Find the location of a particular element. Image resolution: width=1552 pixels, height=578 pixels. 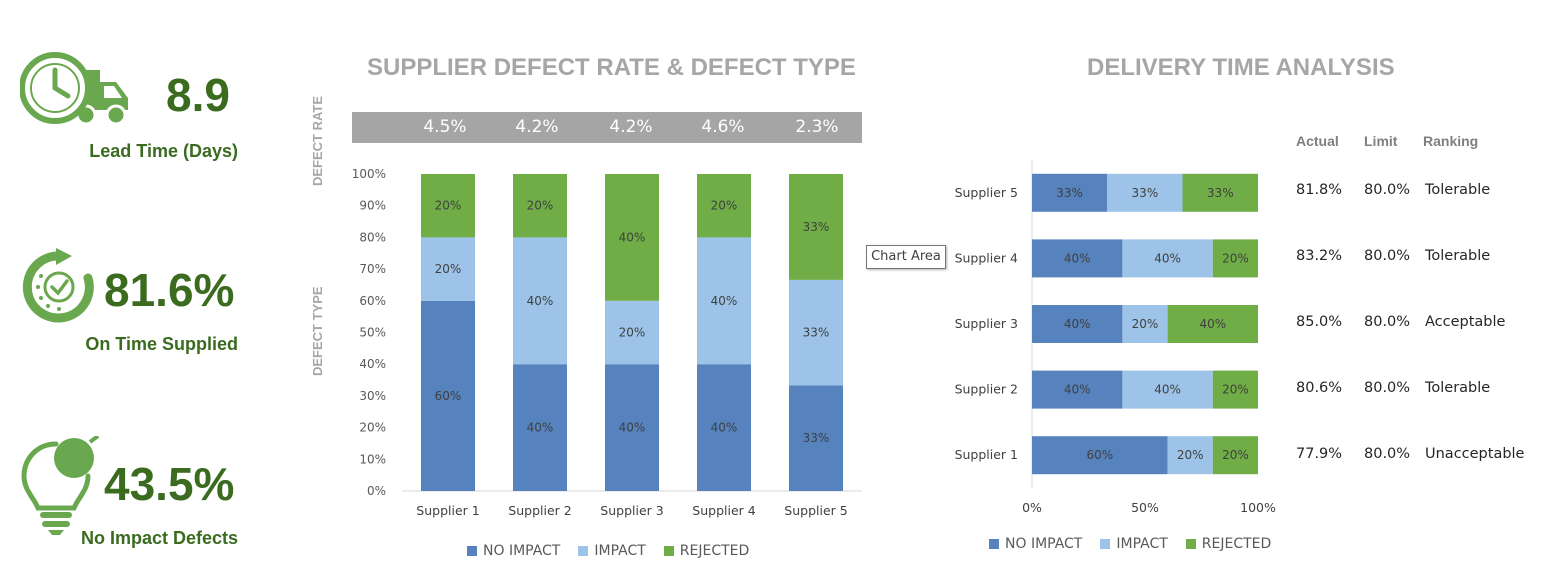

x-category-label: Supplier 1 is located at coordinates (447, 510).